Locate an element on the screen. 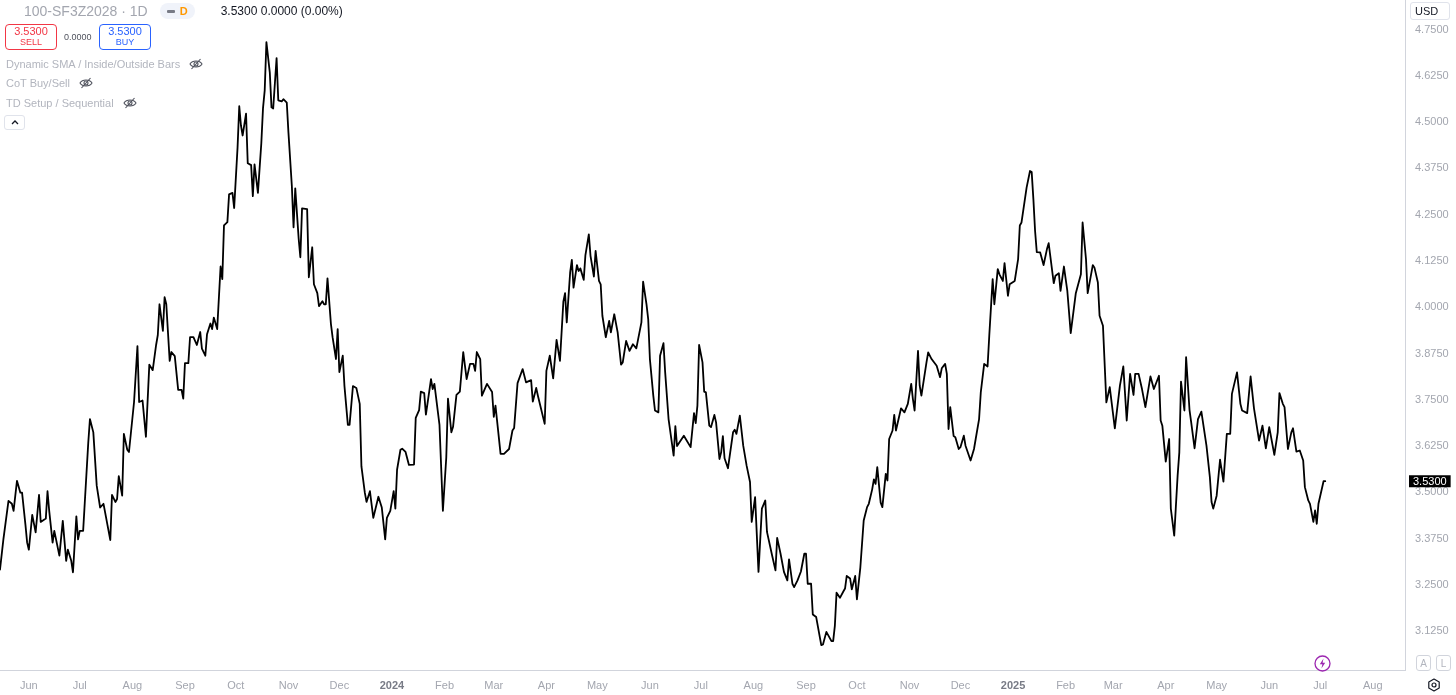 The image size is (1456, 695). y-tick-label: 4.3750 is located at coordinates (1432, 167).